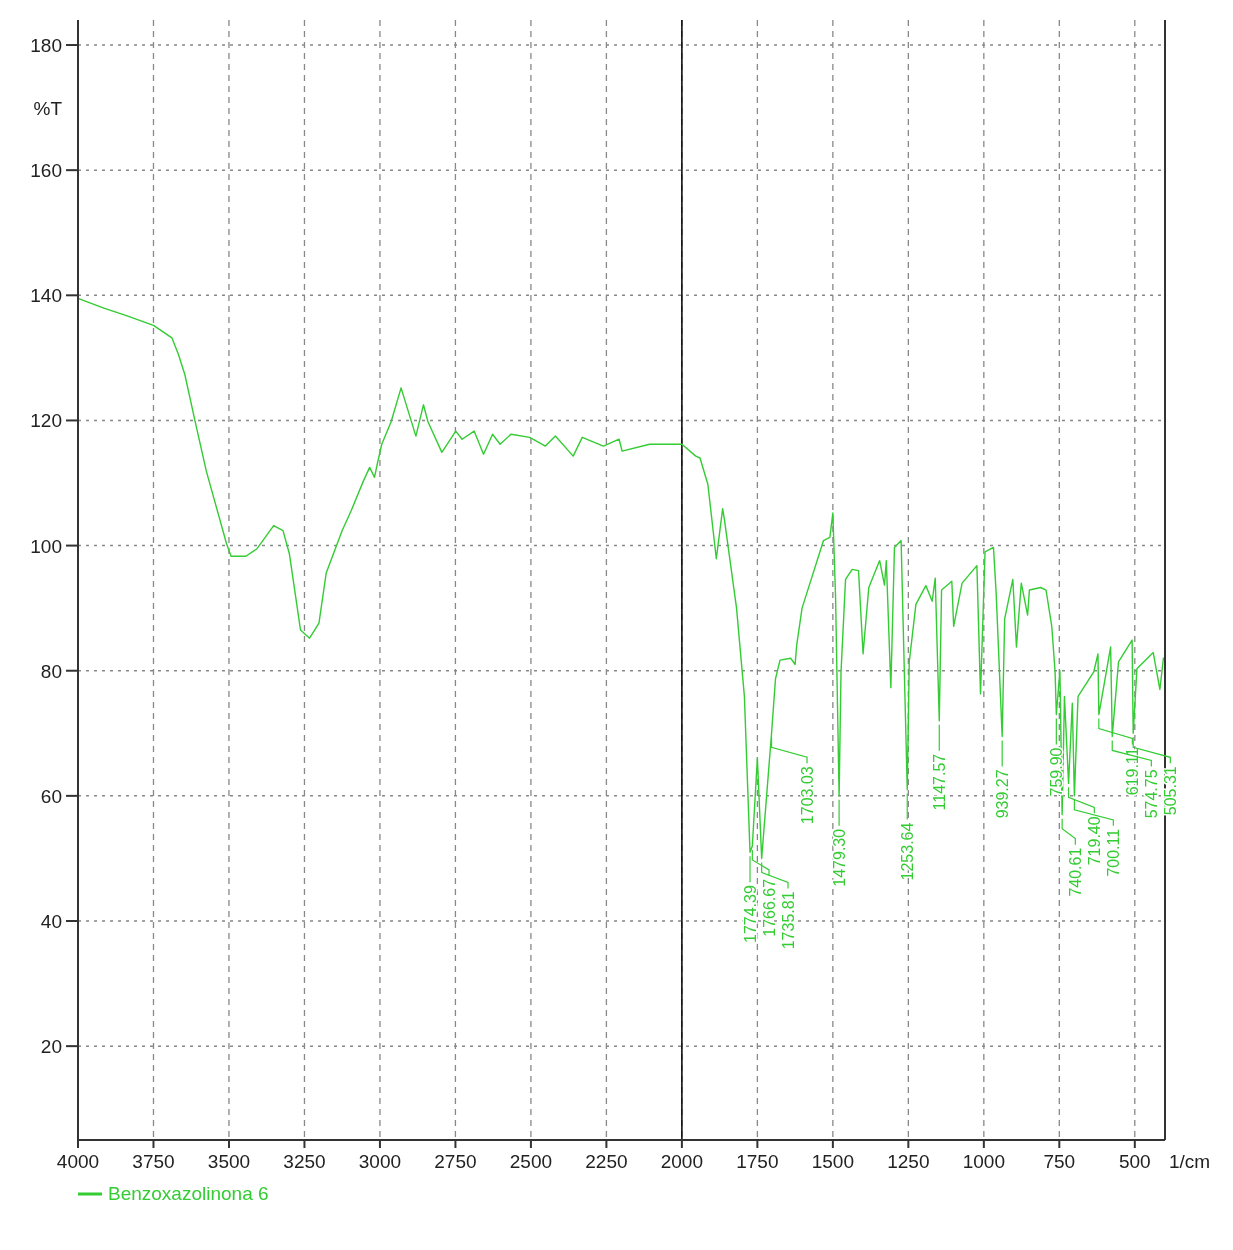 Image resolution: width=1233 pixels, height=1250 pixels. Describe the element at coordinates (78, 1161) in the screenshot. I see `x-tick-label: 4000` at that location.